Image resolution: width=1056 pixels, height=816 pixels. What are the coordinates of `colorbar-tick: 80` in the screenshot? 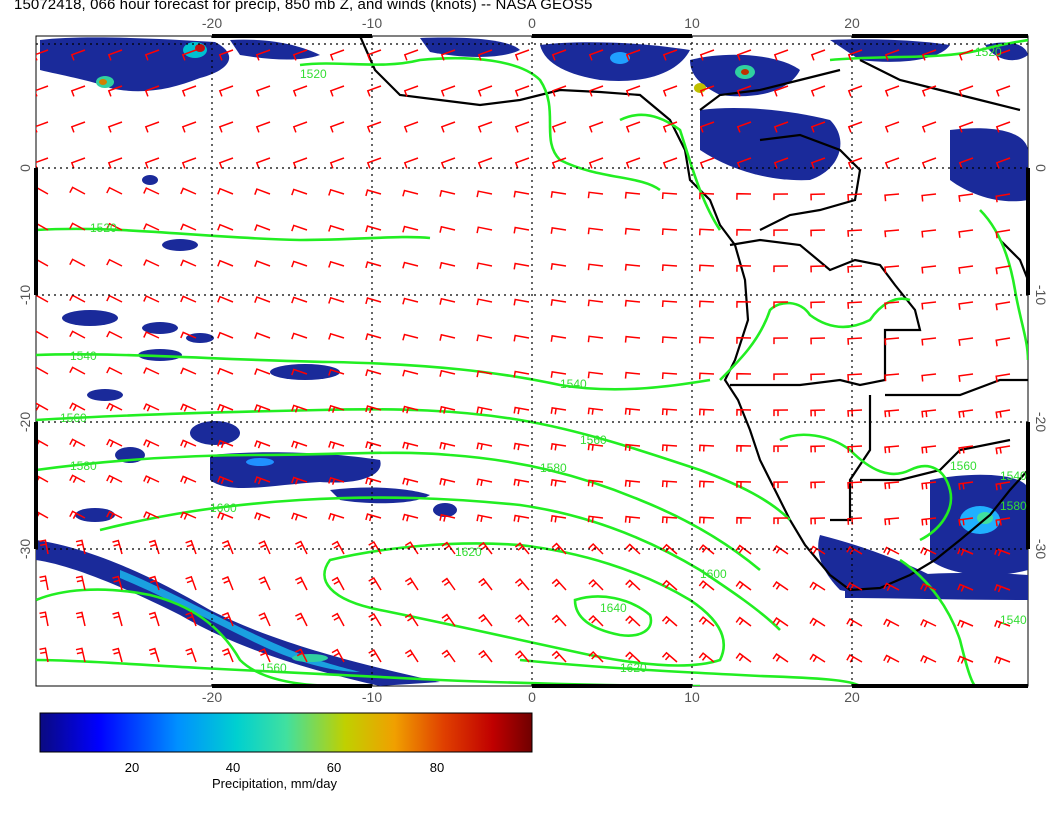 It's located at (437, 767).